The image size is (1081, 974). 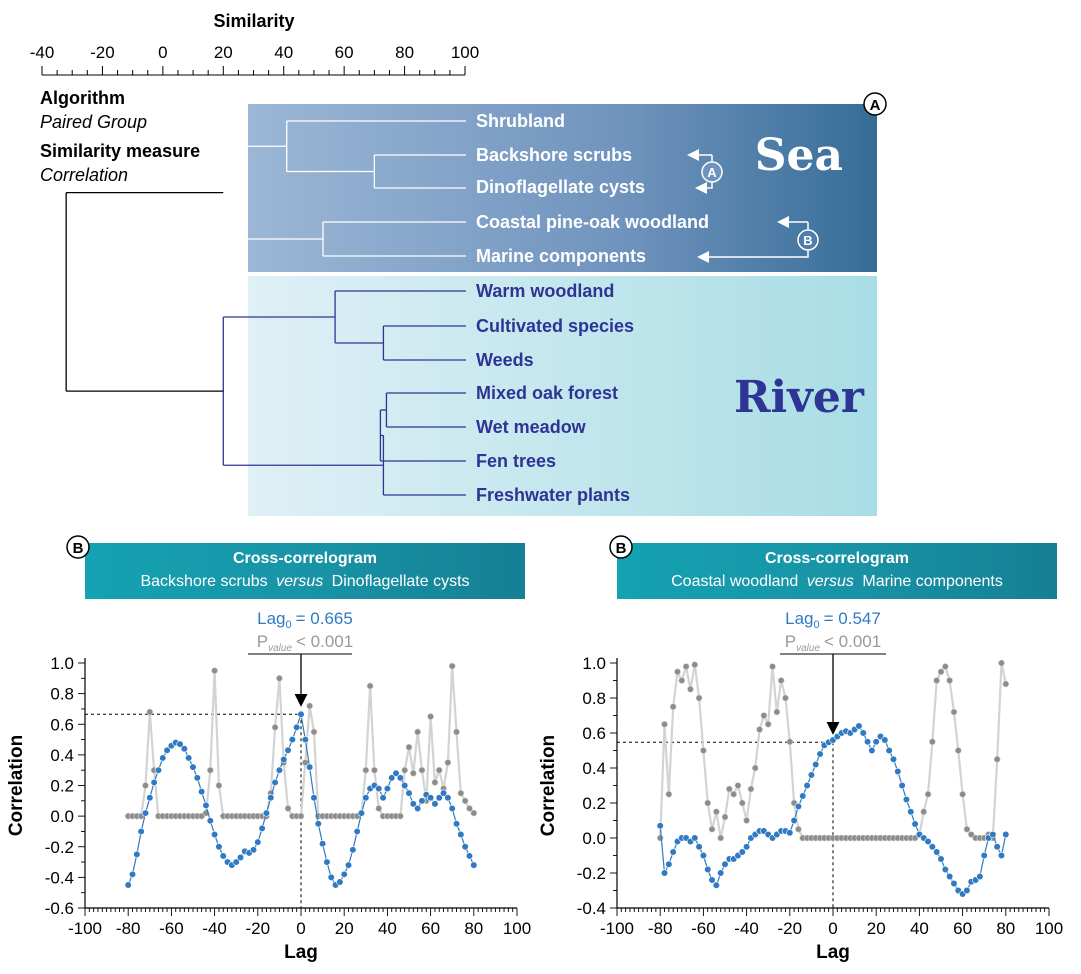 I want to click on chart2-y-tick-label: 0.2, so click(x=594, y=803).